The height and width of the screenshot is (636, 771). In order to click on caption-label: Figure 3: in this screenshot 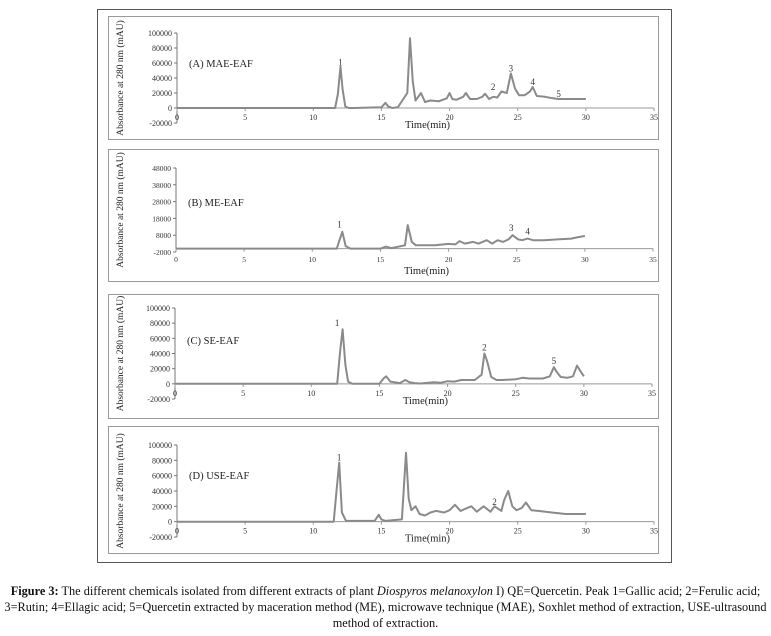, I will do `click(34, 591)`.